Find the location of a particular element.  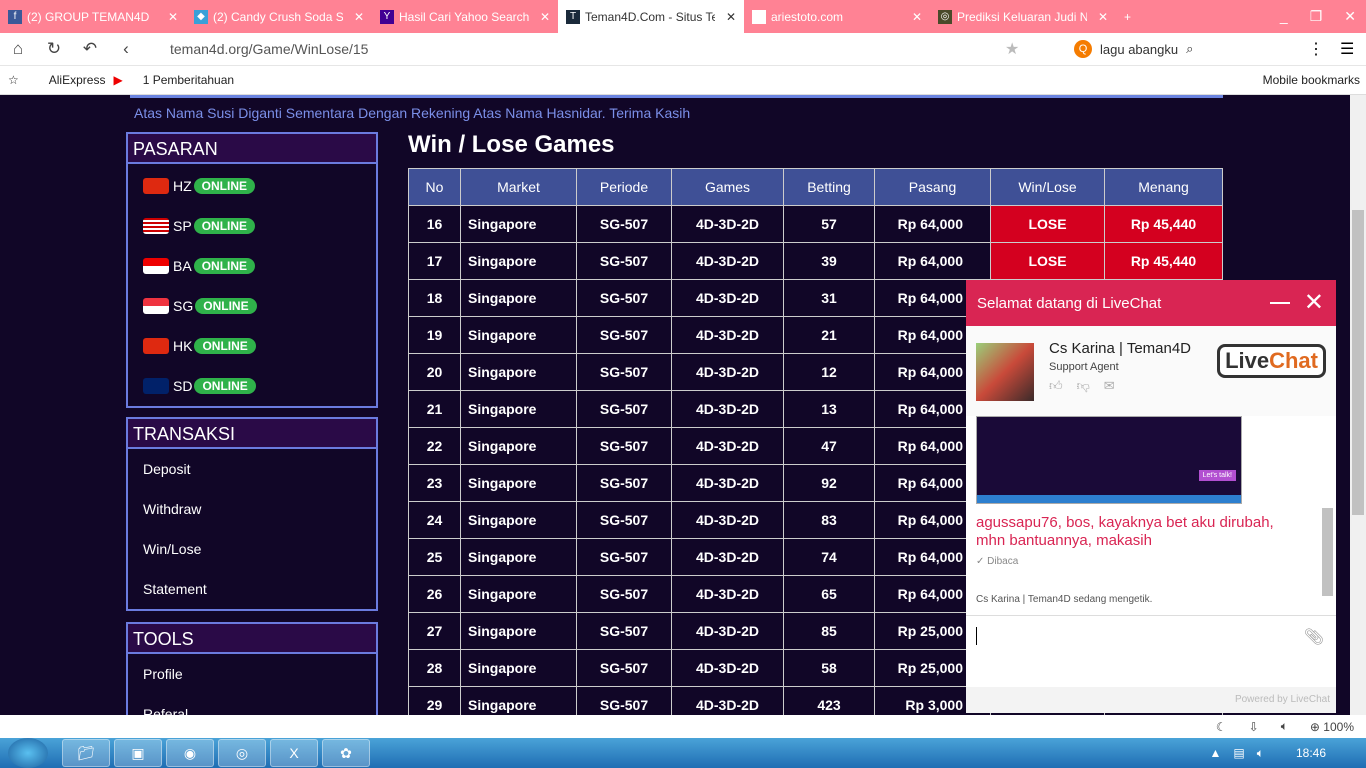

table-cell: 26 is located at coordinates (434, 594).